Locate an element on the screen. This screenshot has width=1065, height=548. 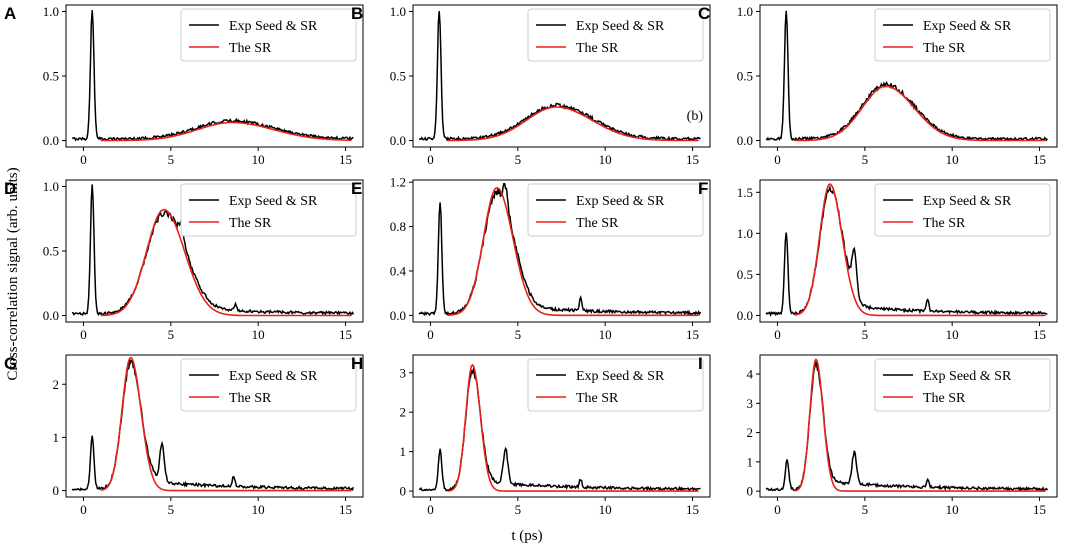
panel-annotation: (b) is located at coordinates (695, 116).